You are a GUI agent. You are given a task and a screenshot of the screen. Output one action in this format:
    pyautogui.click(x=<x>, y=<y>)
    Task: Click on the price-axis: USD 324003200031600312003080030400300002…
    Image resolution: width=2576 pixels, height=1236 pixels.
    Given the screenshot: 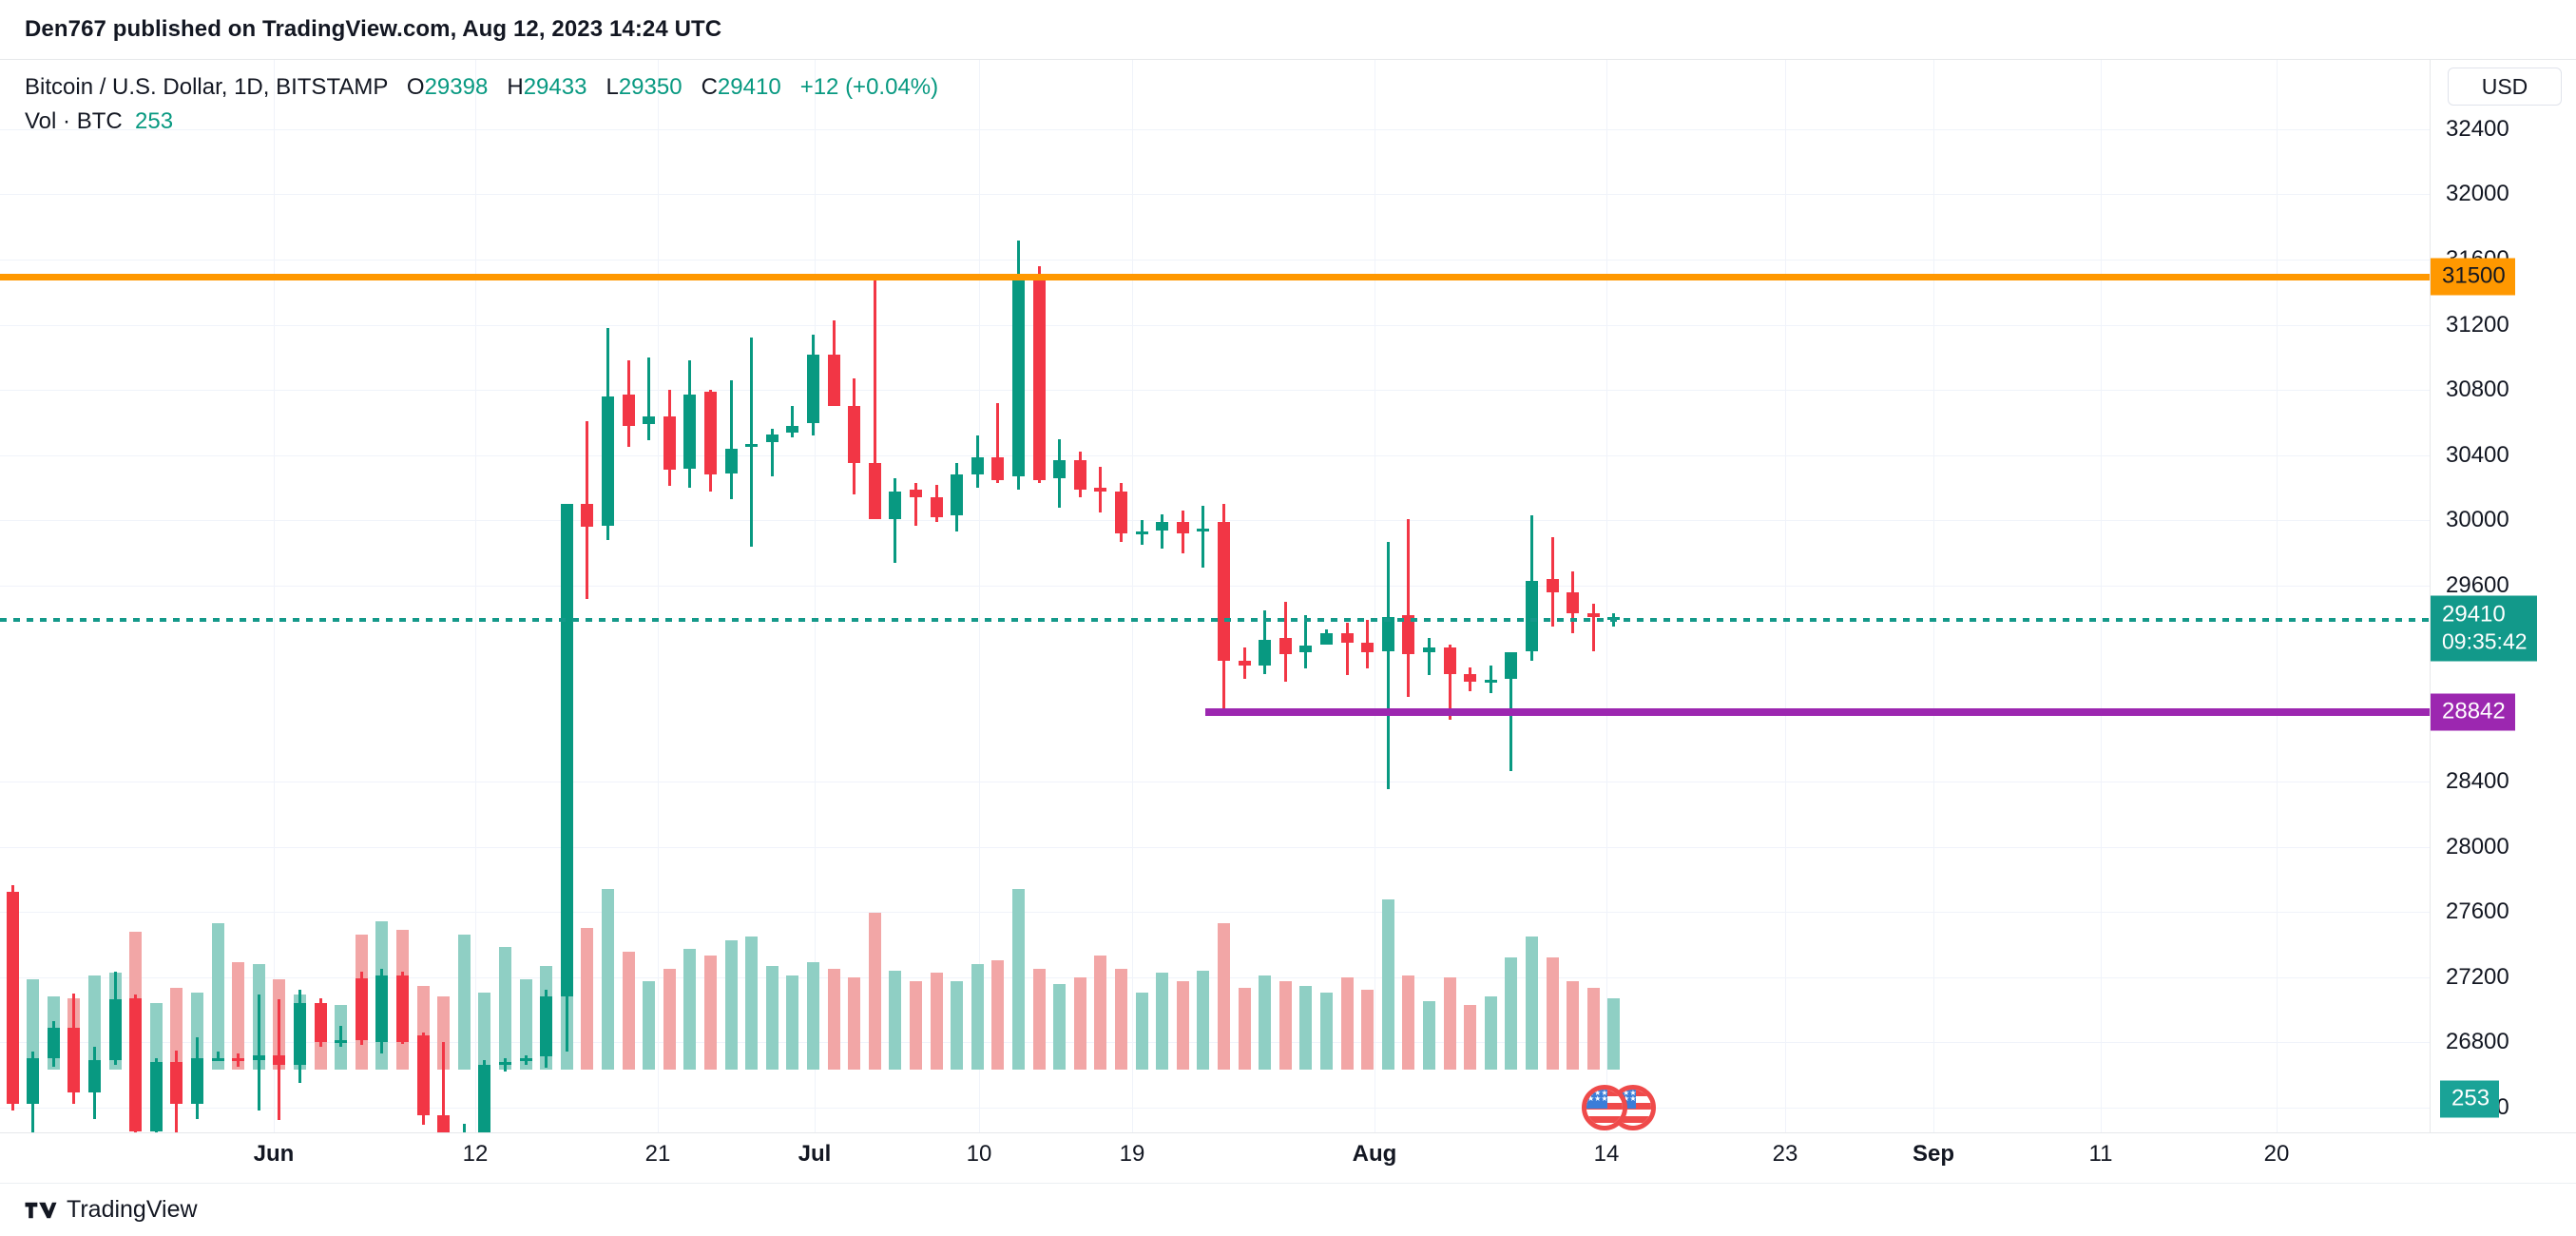 What is the action you would take?
    pyautogui.click(x=2503, y=596)
    